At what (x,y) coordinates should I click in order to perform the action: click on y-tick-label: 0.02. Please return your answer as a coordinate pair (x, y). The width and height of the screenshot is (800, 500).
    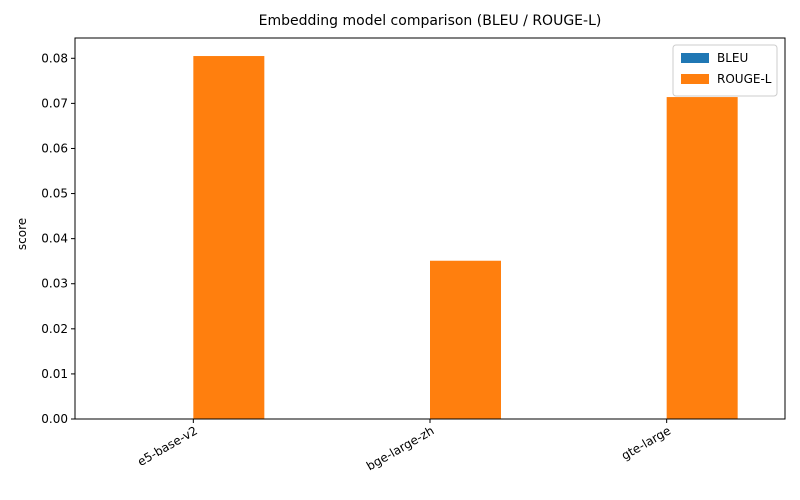
    Looking at the image, I should click on (54, 329).